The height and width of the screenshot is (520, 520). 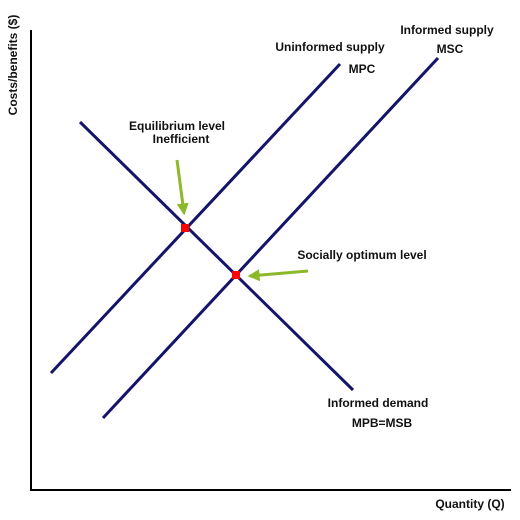 What do you see at coordinates (185, 228) in the screenshot?
I see `equilibrium-point` at bounding box center [185, 228].